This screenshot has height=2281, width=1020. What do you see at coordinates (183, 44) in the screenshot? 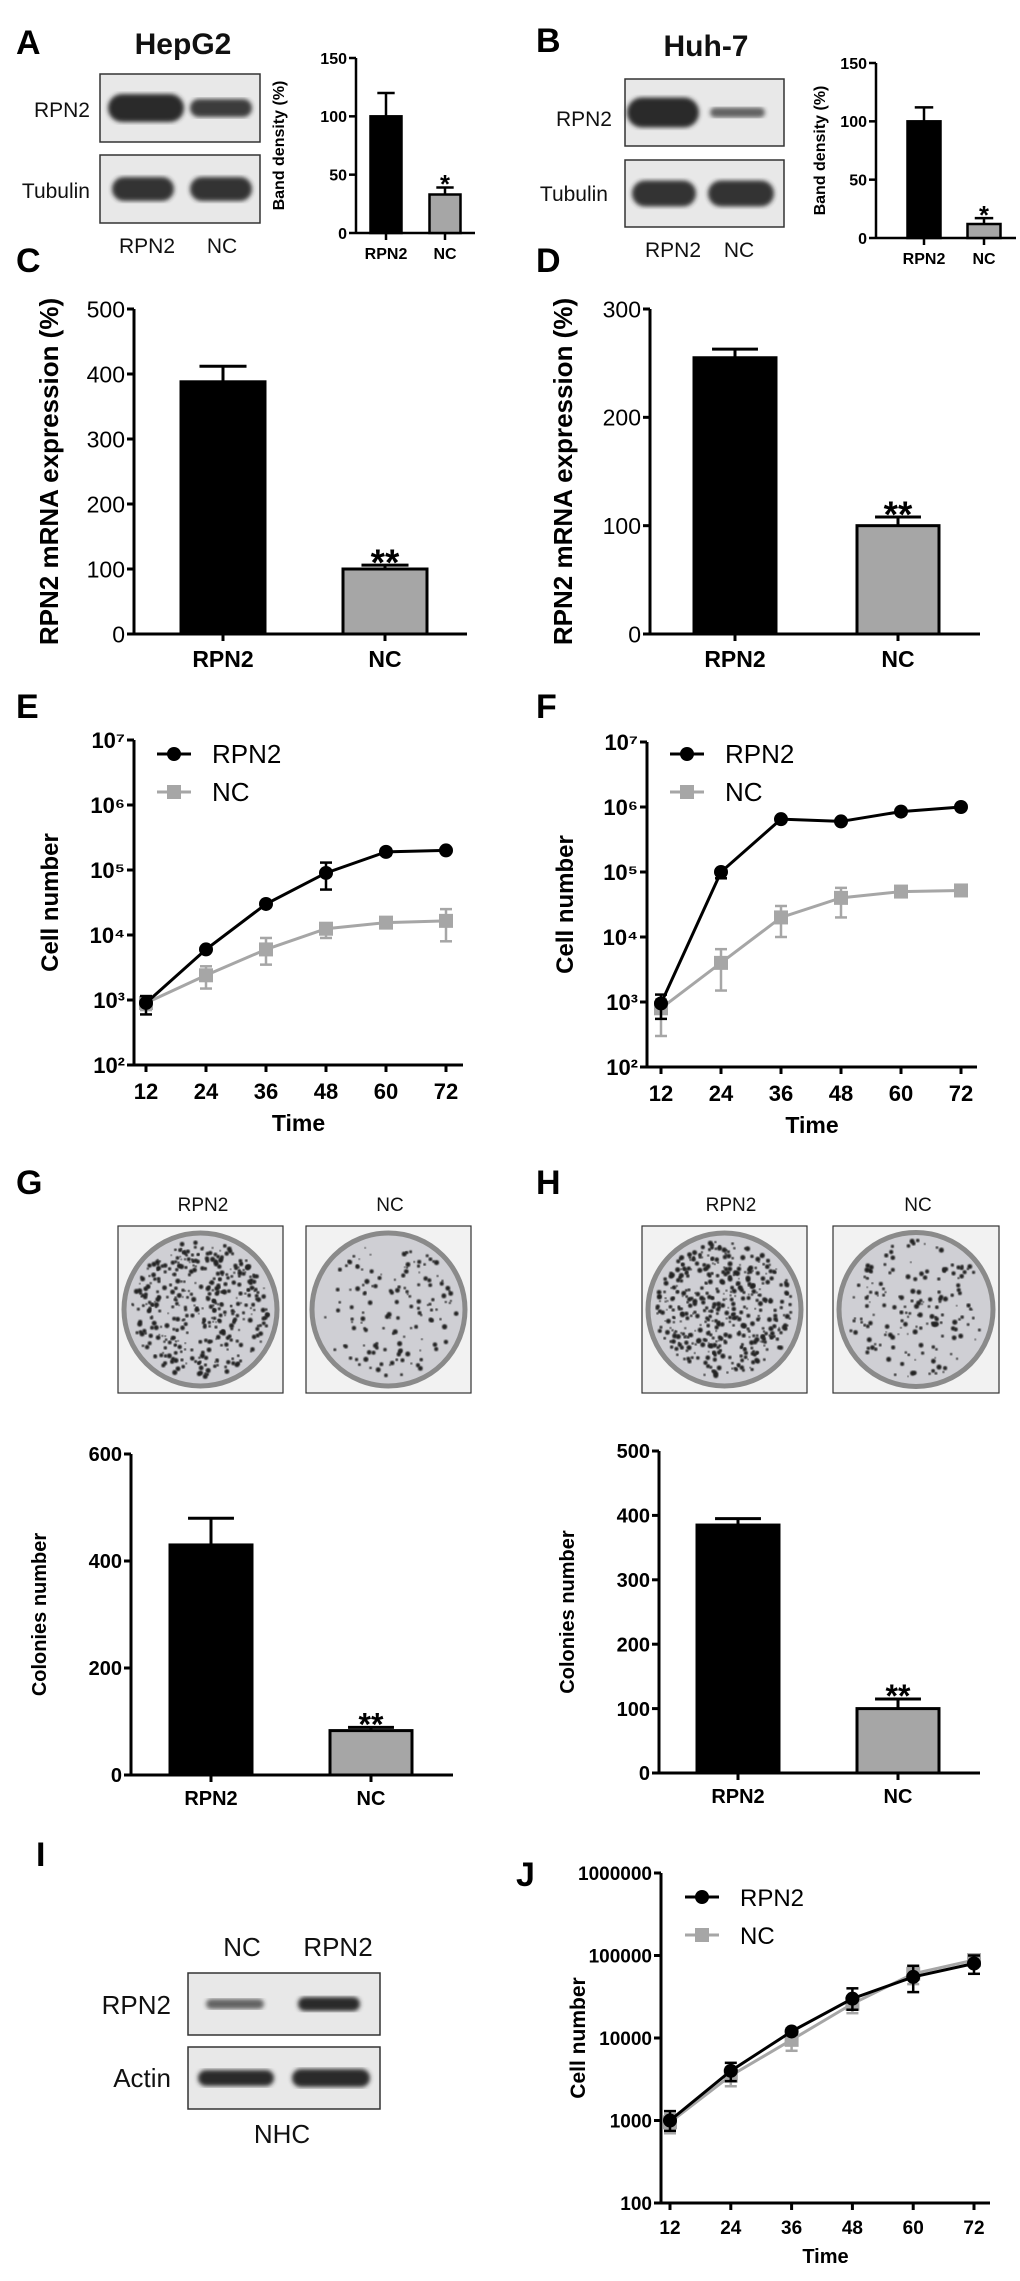
I see `blot-a-title: HepG2` at bounding box center [183, 44].